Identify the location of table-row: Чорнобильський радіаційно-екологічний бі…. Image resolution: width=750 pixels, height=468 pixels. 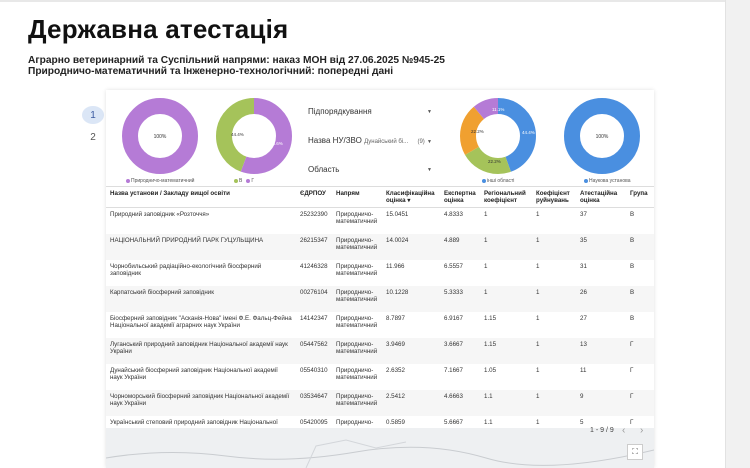
(380, 273).